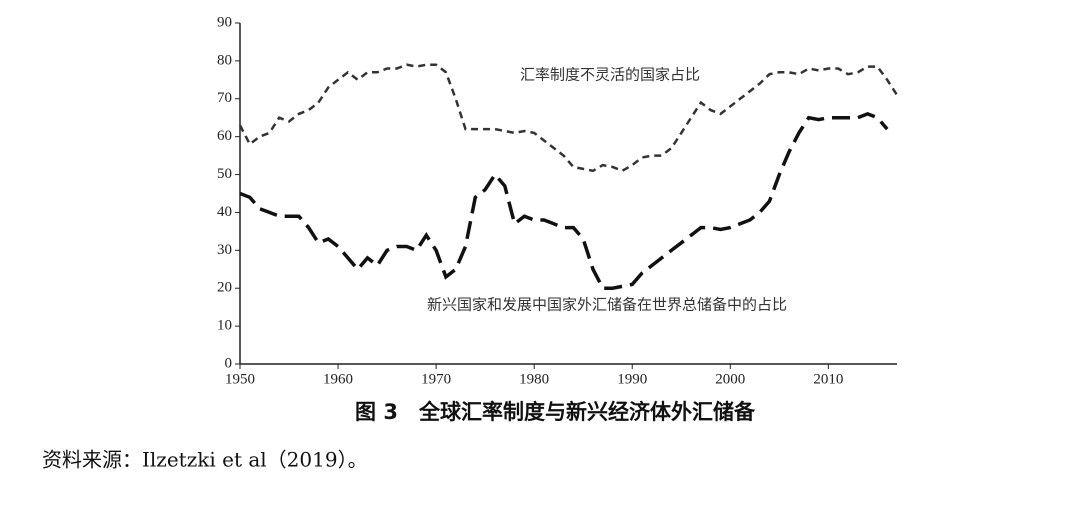 Image resolution: width=1080 pixels, height=528 pixels. I want to click on x-tick-label: 1980, so click(534, 379).